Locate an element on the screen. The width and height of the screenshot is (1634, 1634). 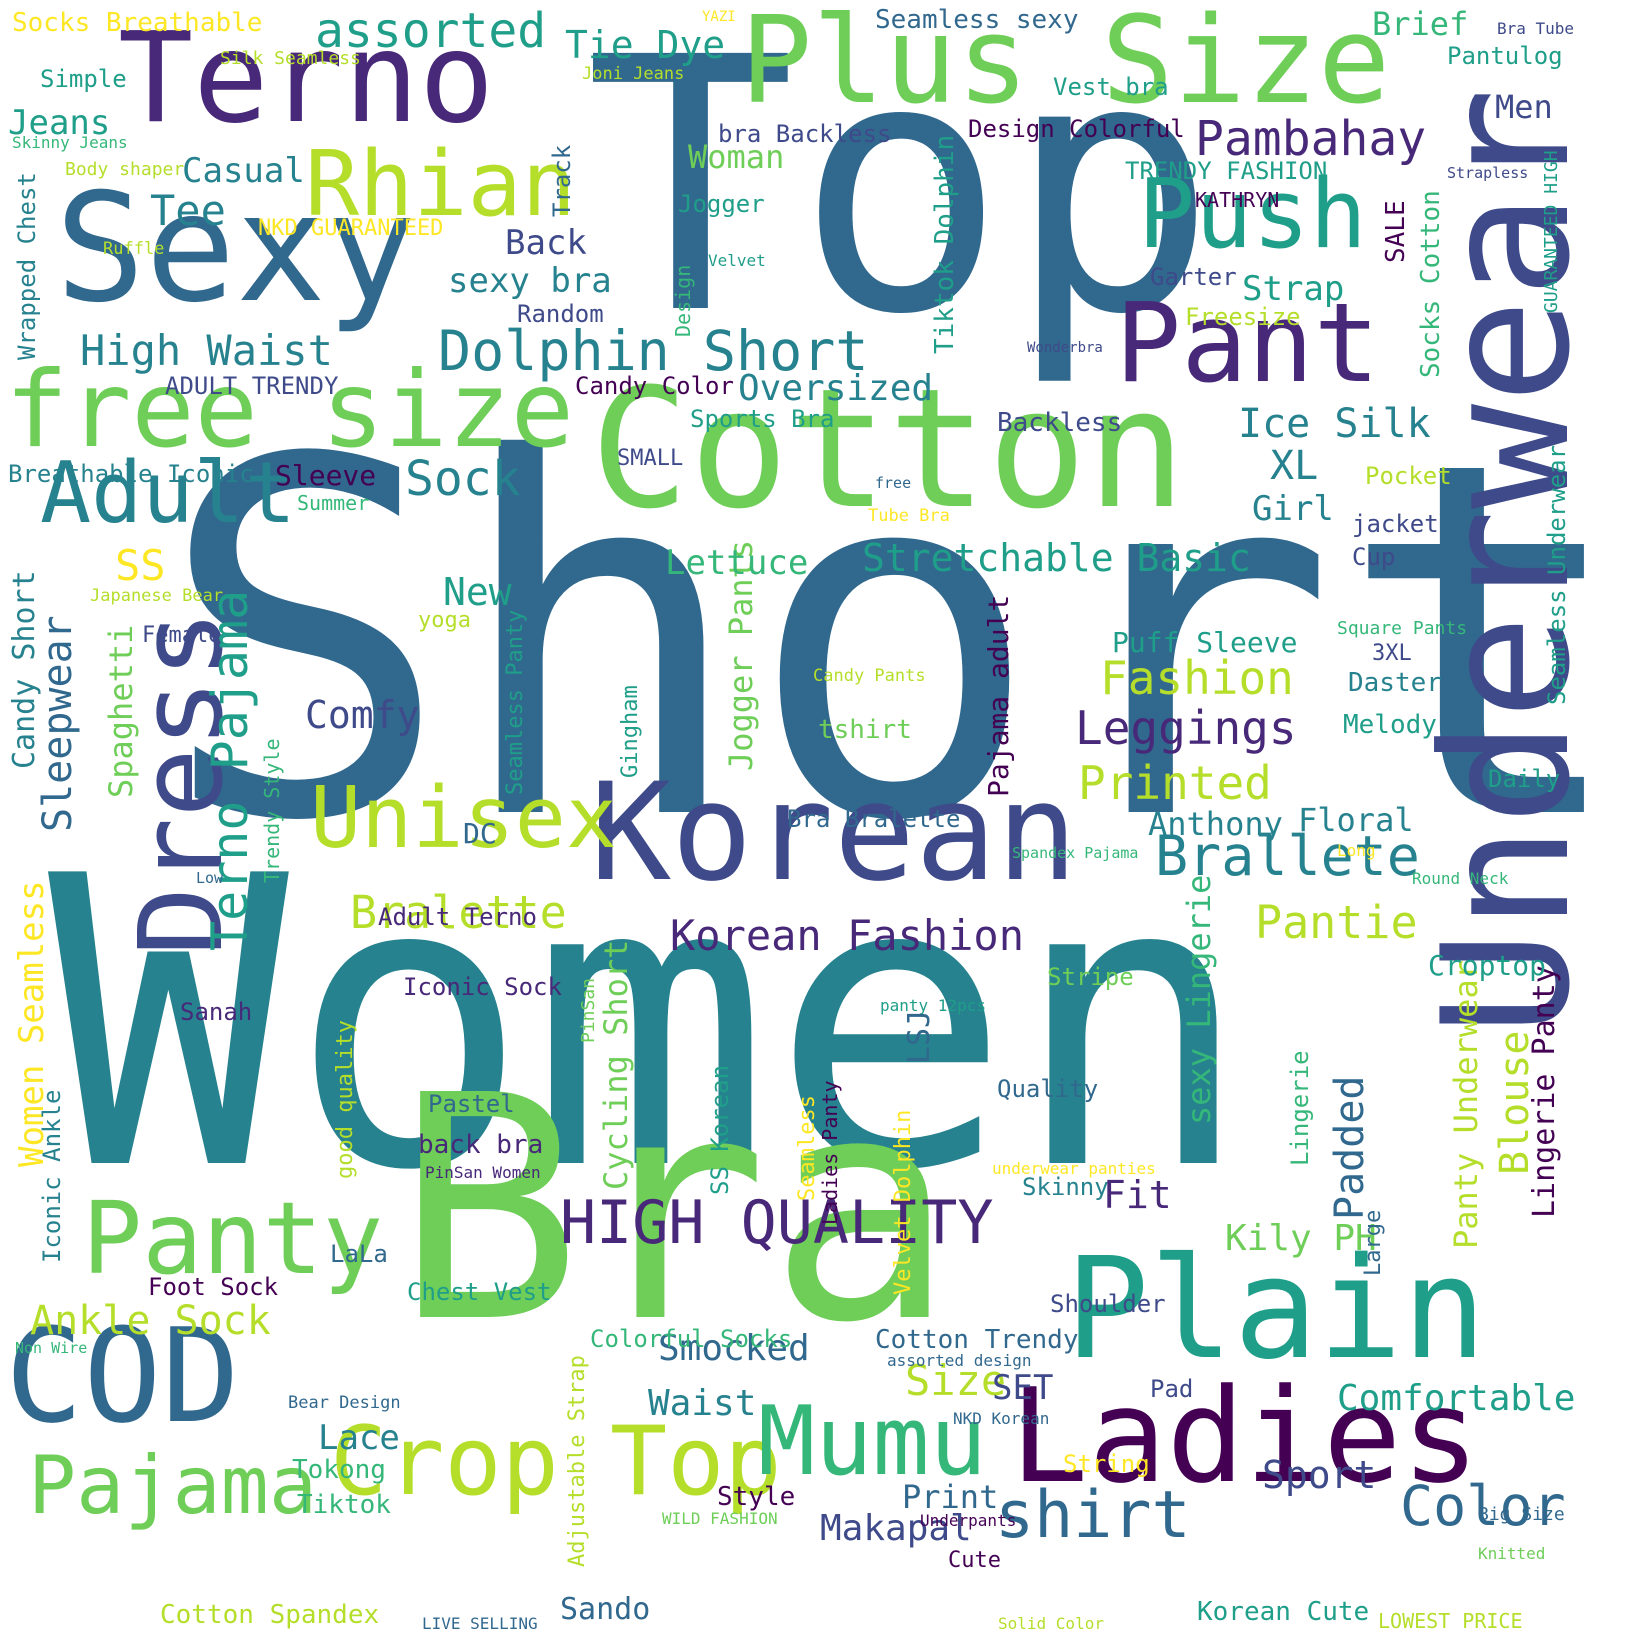
word: Lingerie is located at coordinates (1300, 1108).